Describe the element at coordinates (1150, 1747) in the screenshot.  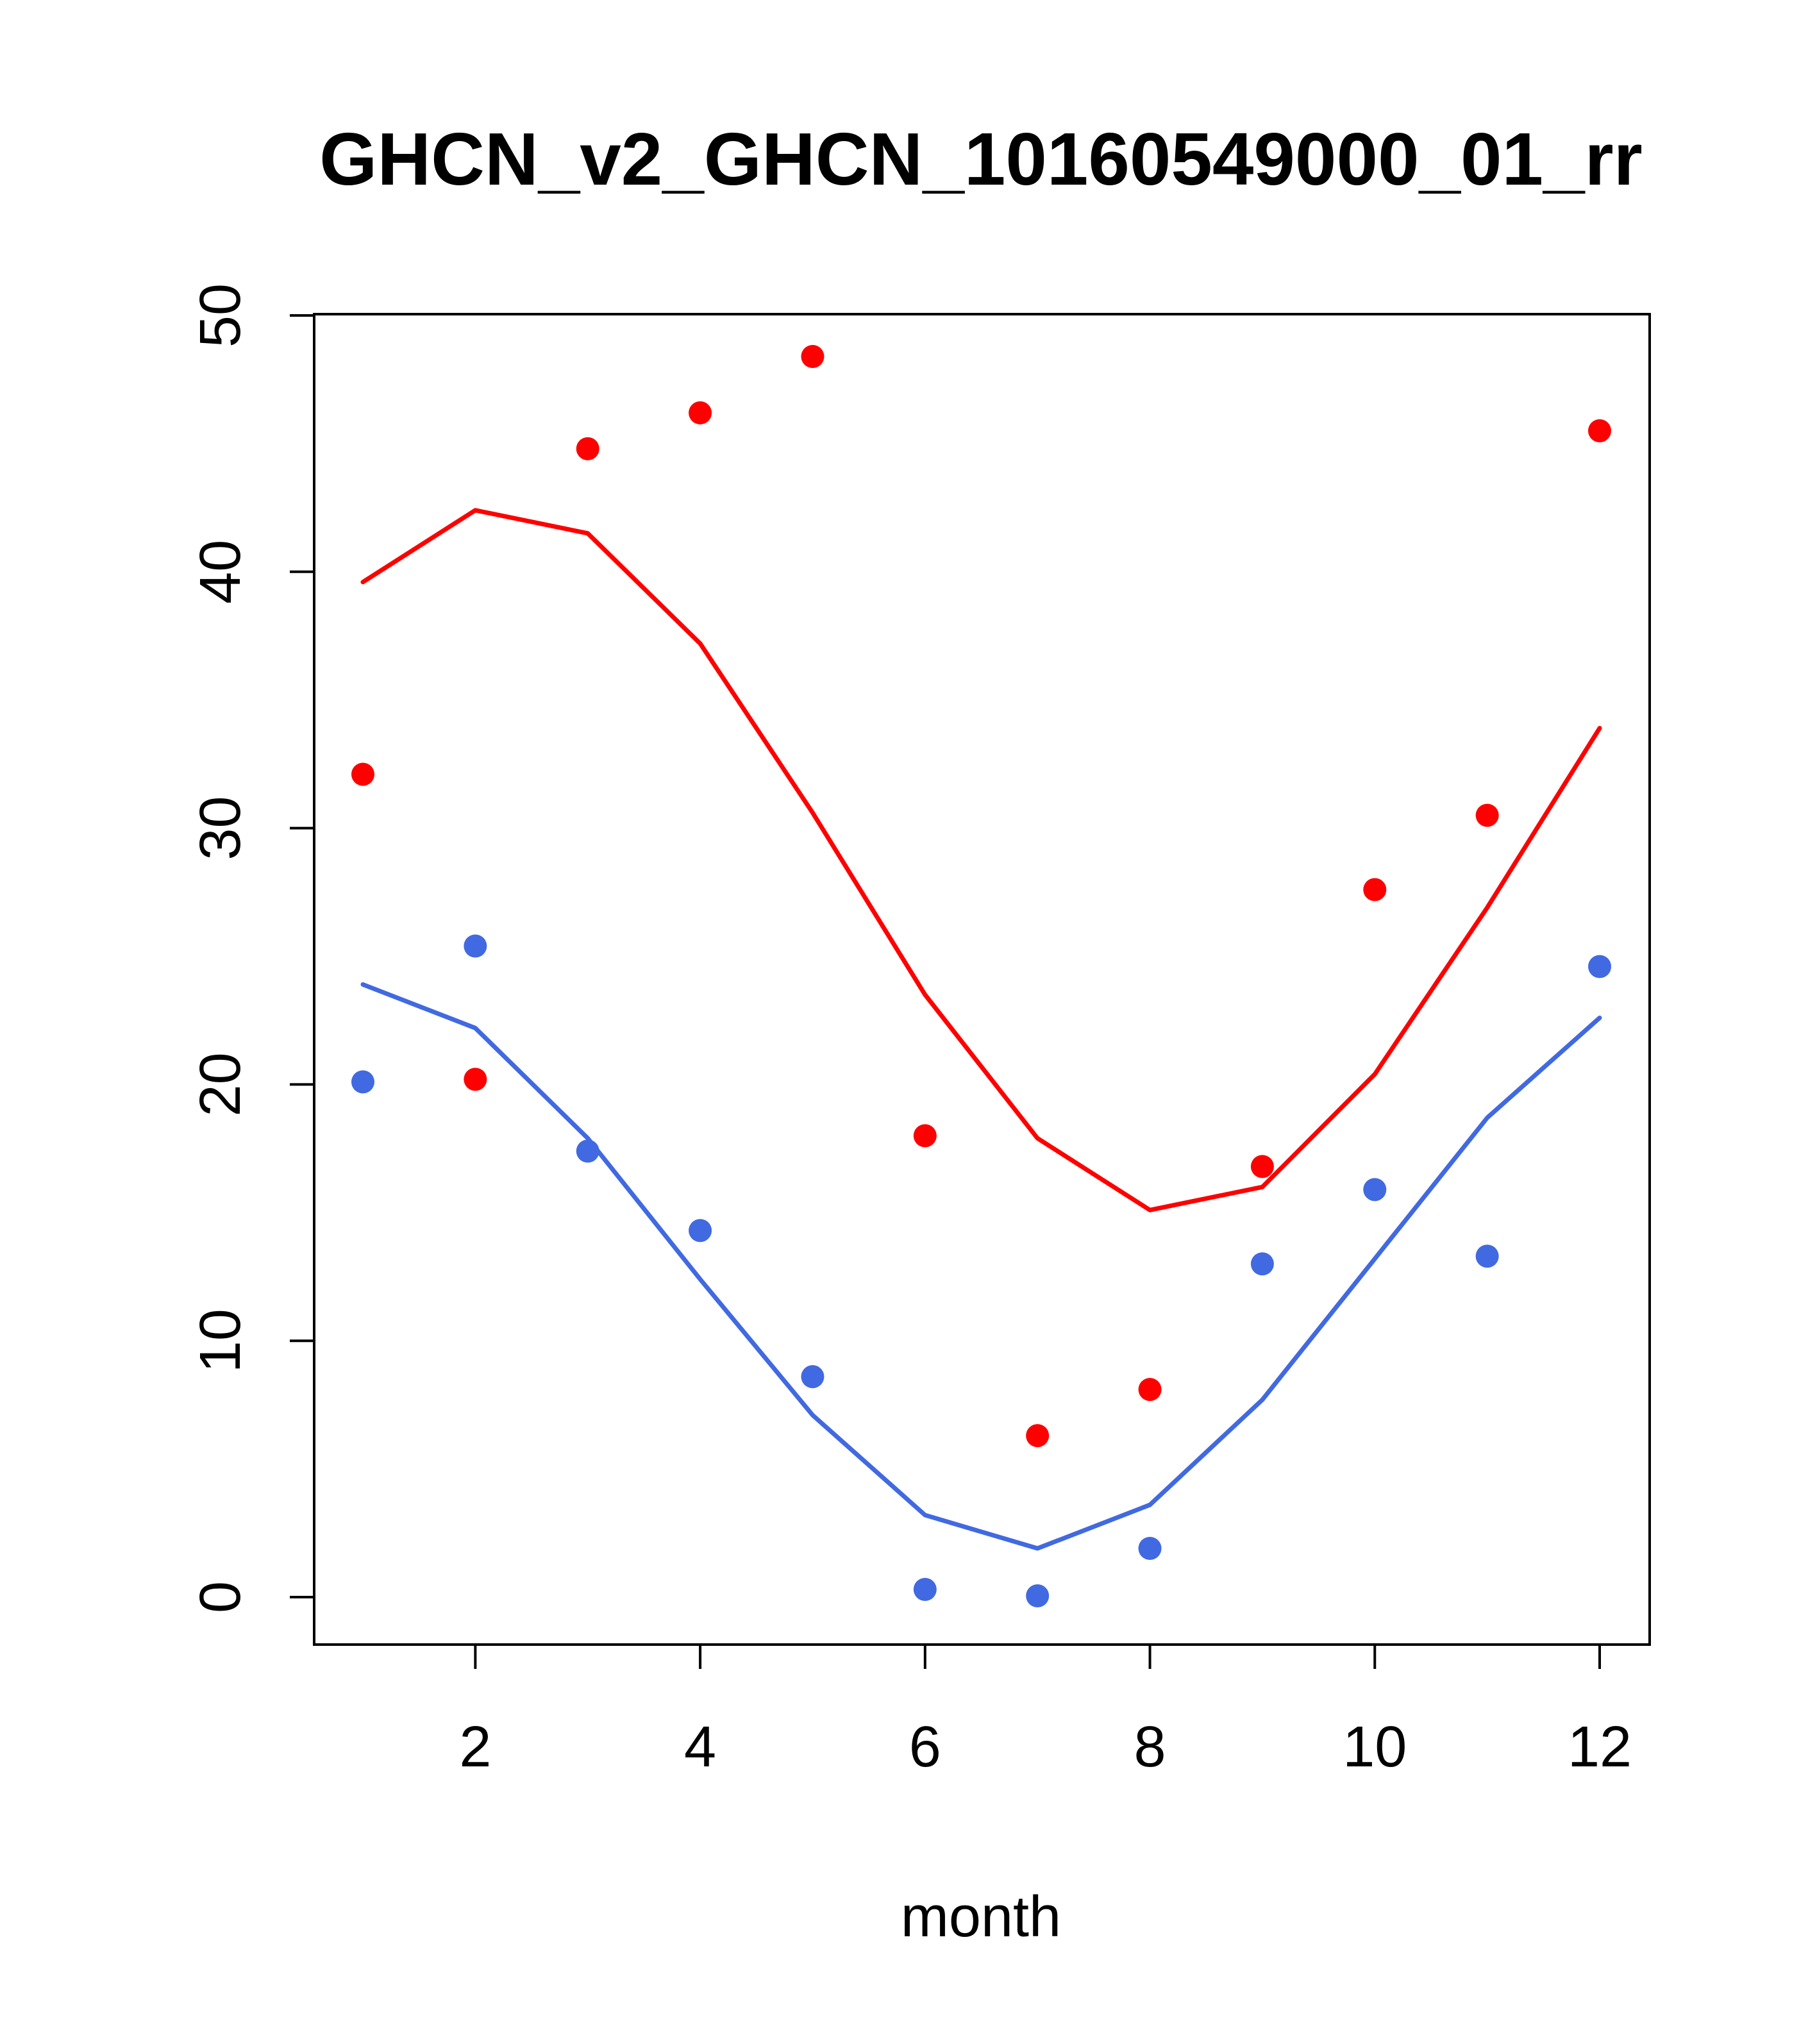
I see `x-tick-label: 8` at that location.